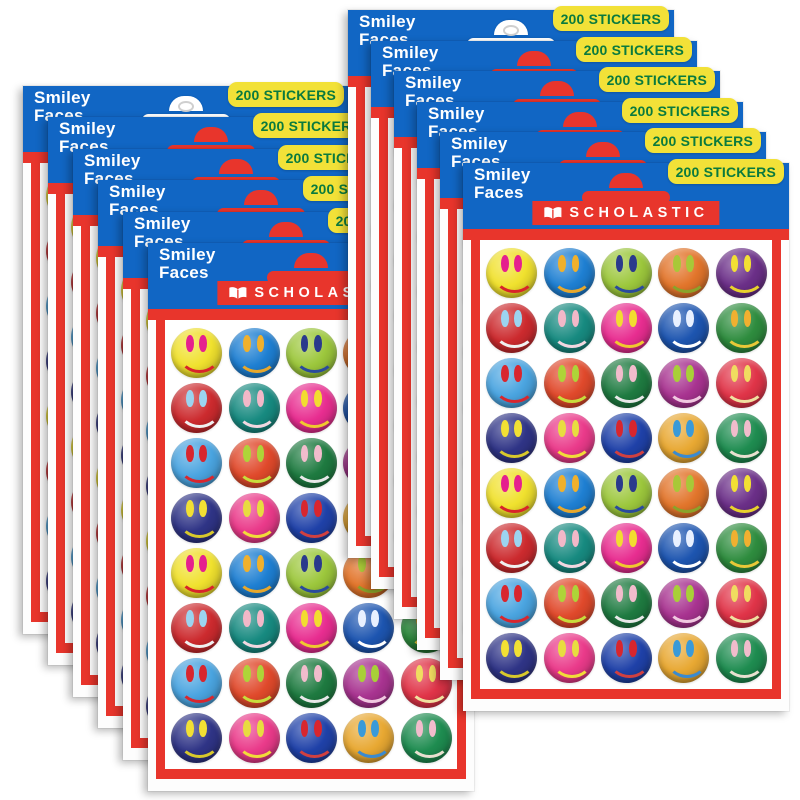 This screenshot has height=800, width=800. What do you see at coordinates (502, 184) in the screenshot?
I see `package-title: Smiley Faces` at bounding box center [502, 184].